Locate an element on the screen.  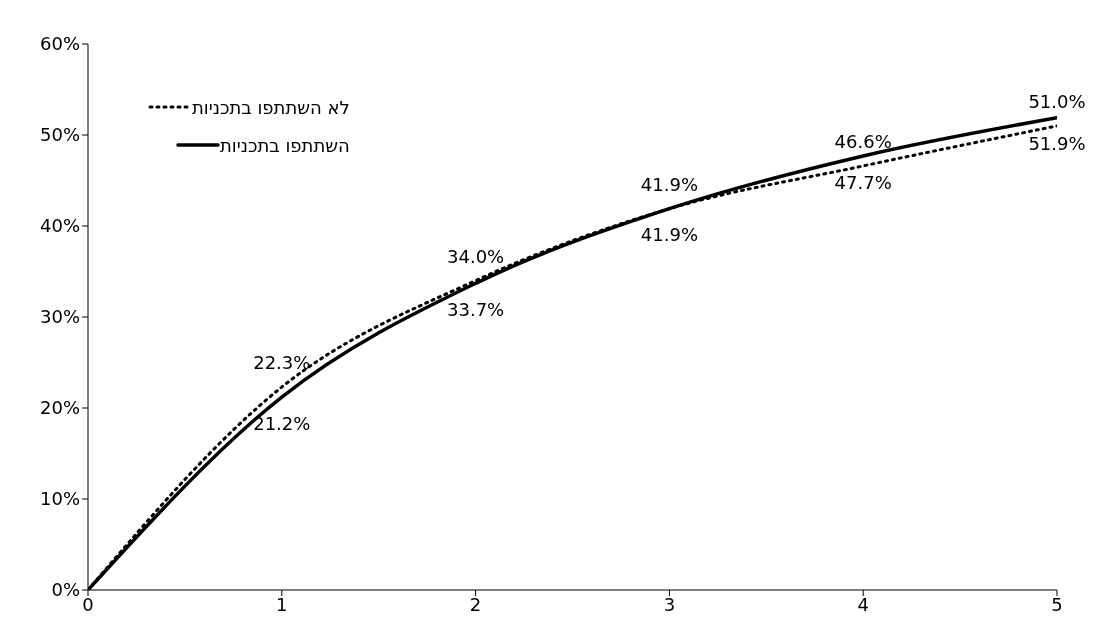
y-tick-label: 0% is located at coordinates (65, 590).